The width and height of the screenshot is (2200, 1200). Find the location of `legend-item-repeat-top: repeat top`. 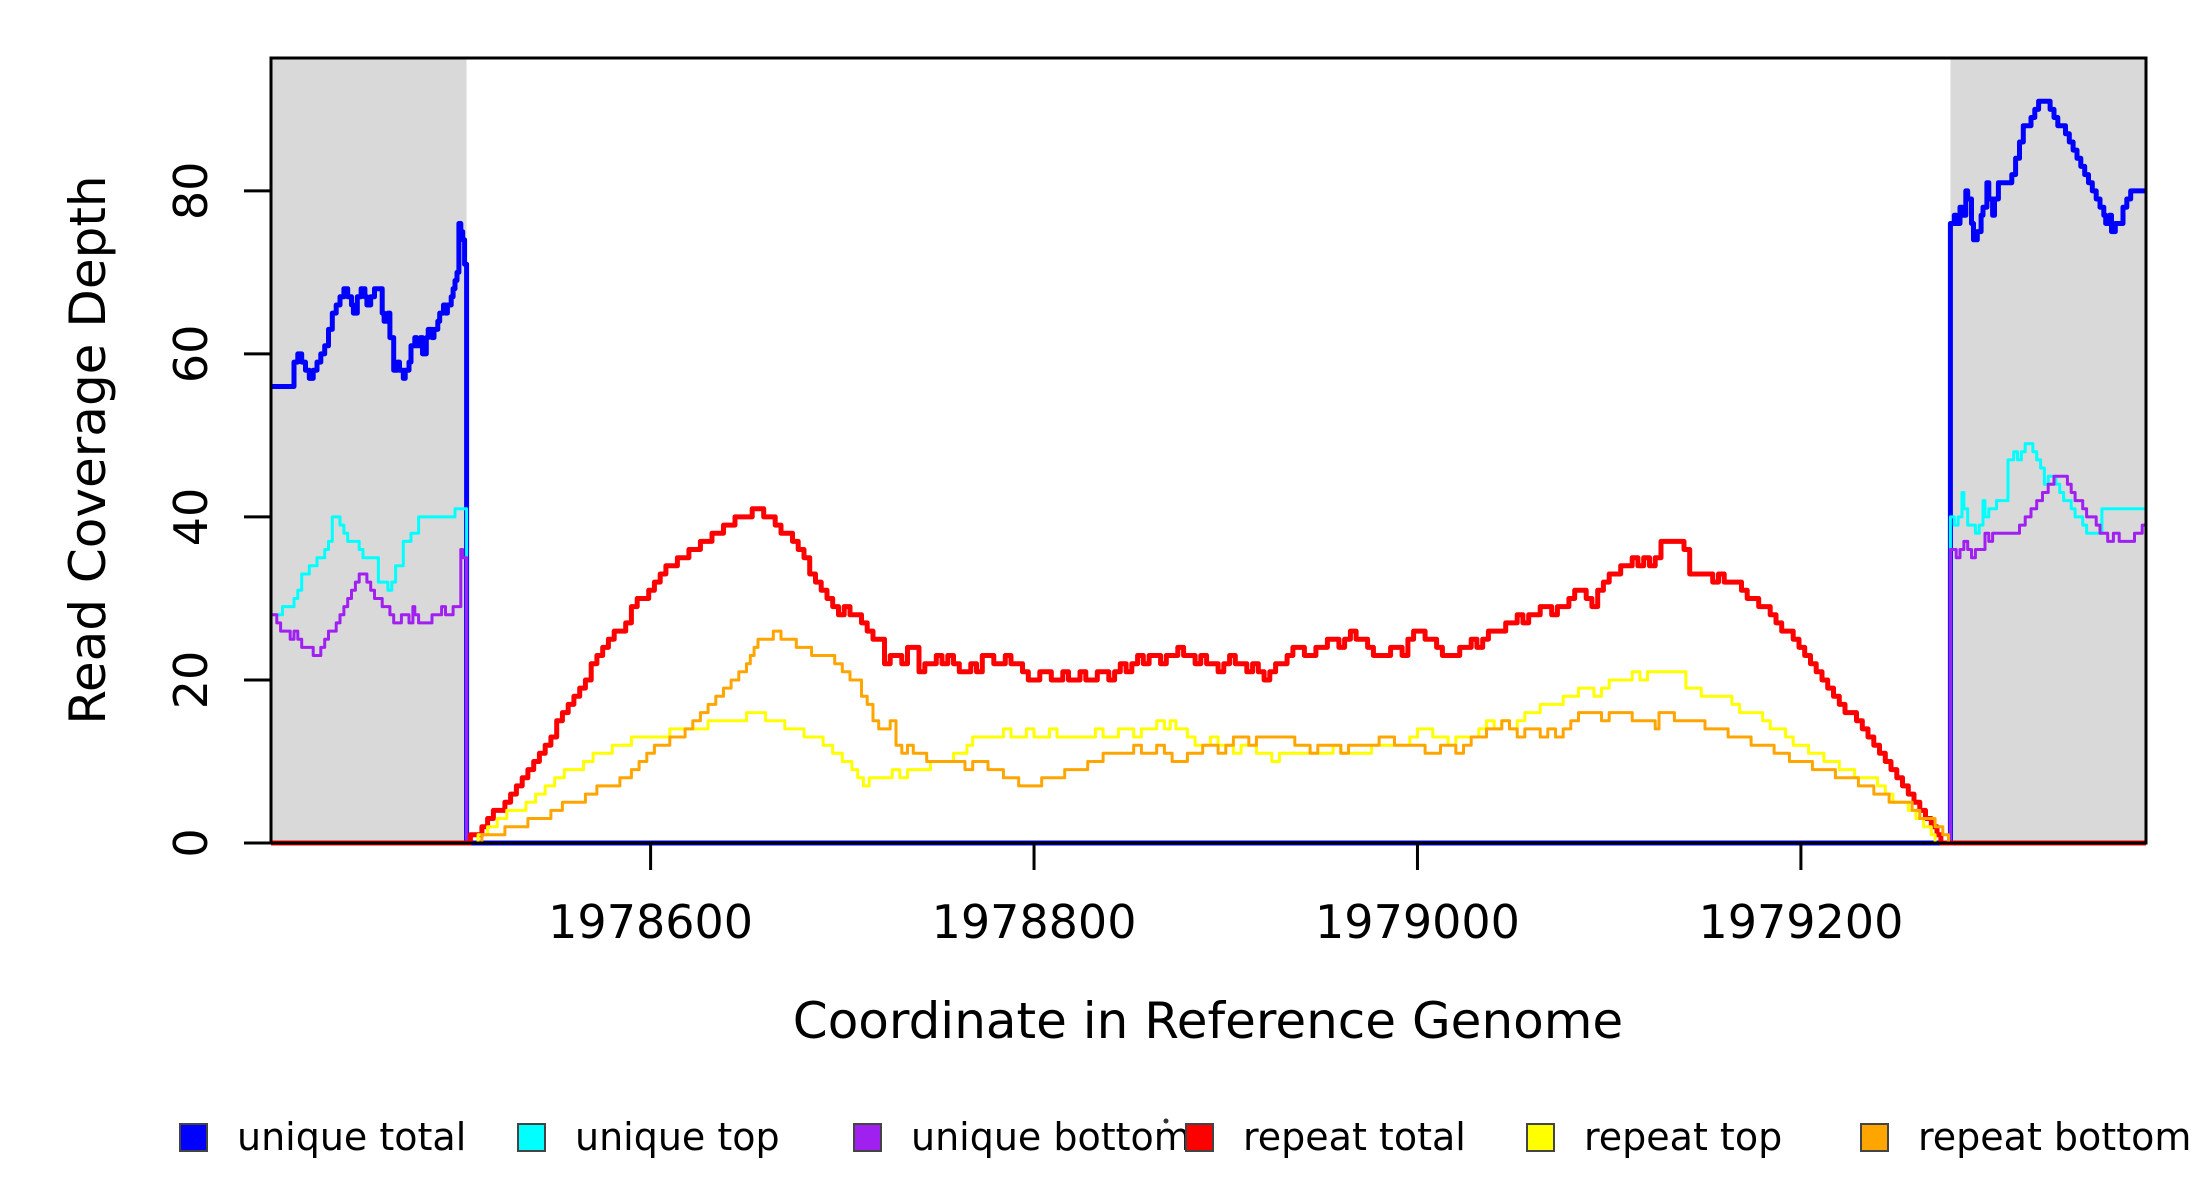

legend-item-repeat-top: repeat top is located at coordinates (1654, 1137).